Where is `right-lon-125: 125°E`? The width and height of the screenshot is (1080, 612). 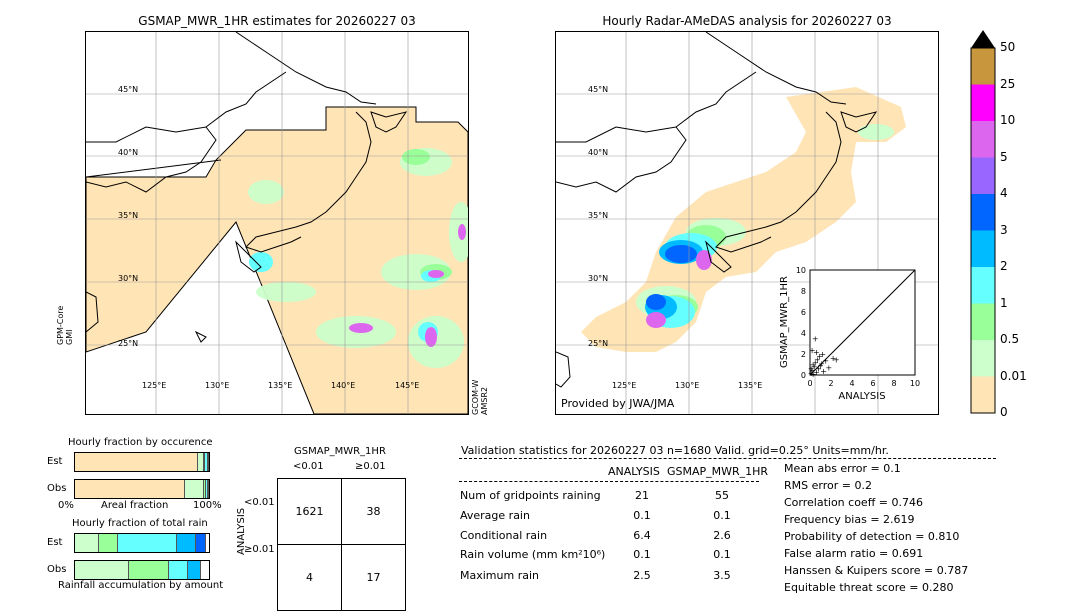
right-lon-125: 125°E is located at coordinates (624, 385).